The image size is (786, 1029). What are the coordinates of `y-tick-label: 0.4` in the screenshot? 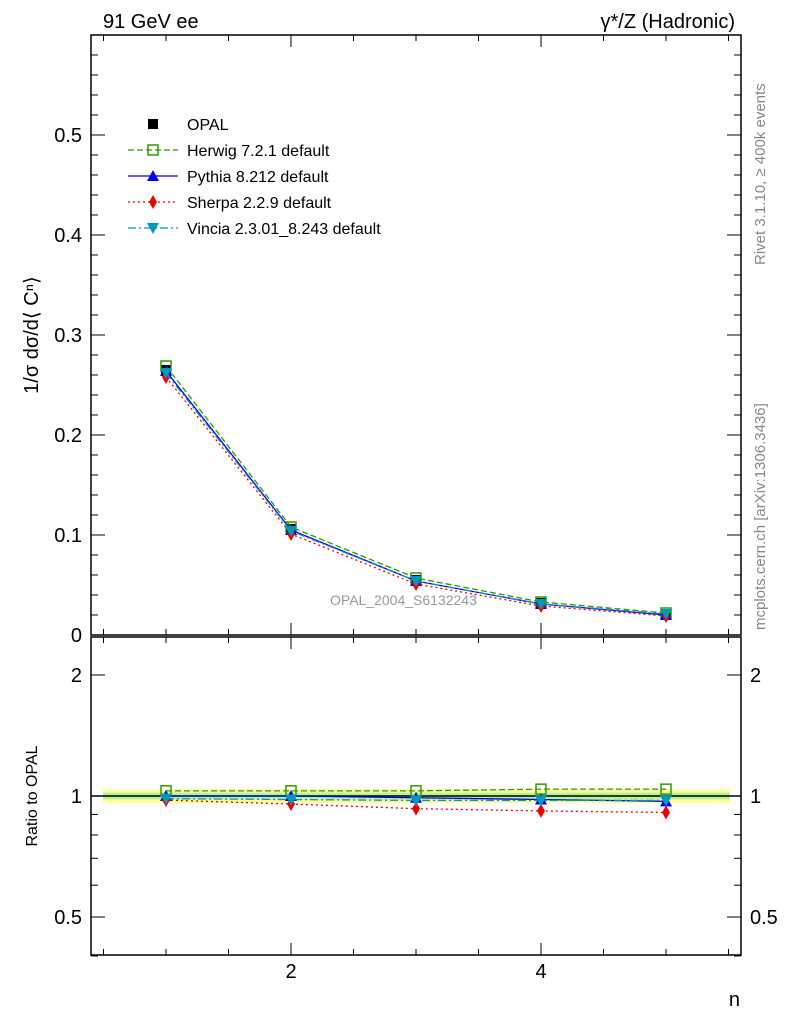 It's located at (68, 236).